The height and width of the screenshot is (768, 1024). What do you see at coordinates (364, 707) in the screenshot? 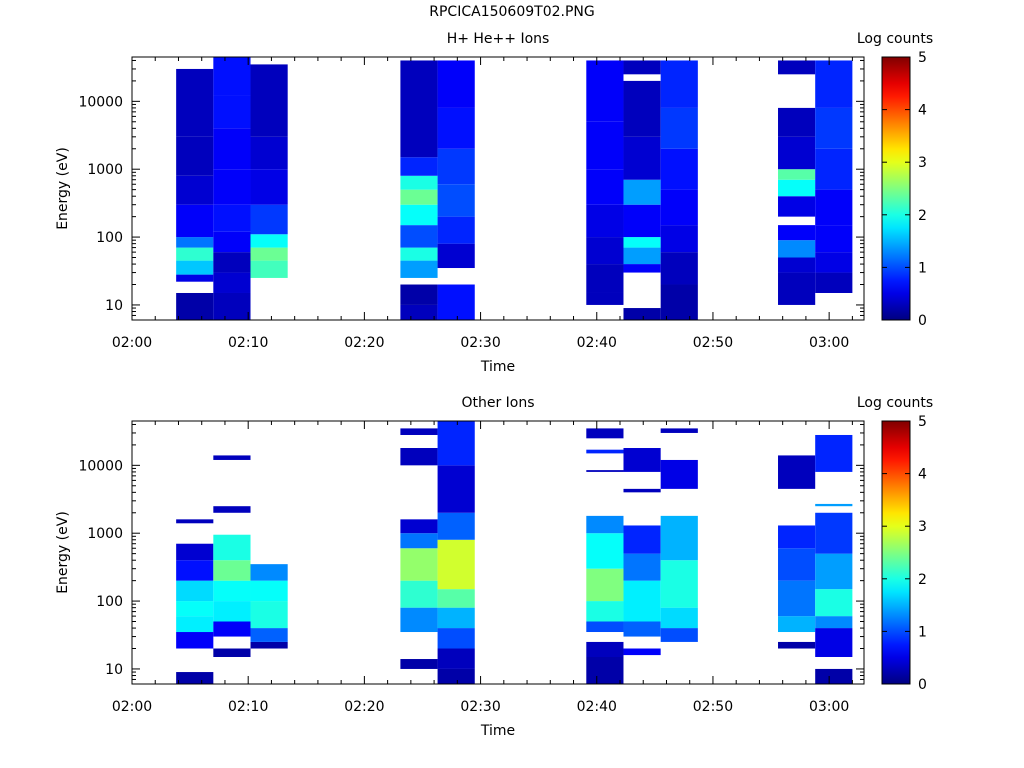
I see `x-tick-label: 02:20` at bounding box center [364, 707].